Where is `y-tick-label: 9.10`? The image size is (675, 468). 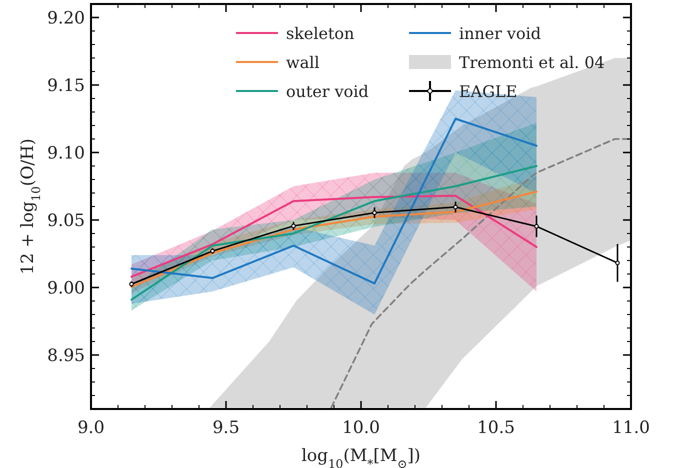
y-tick-label: 9.10 is located at coordinates (66, 154).